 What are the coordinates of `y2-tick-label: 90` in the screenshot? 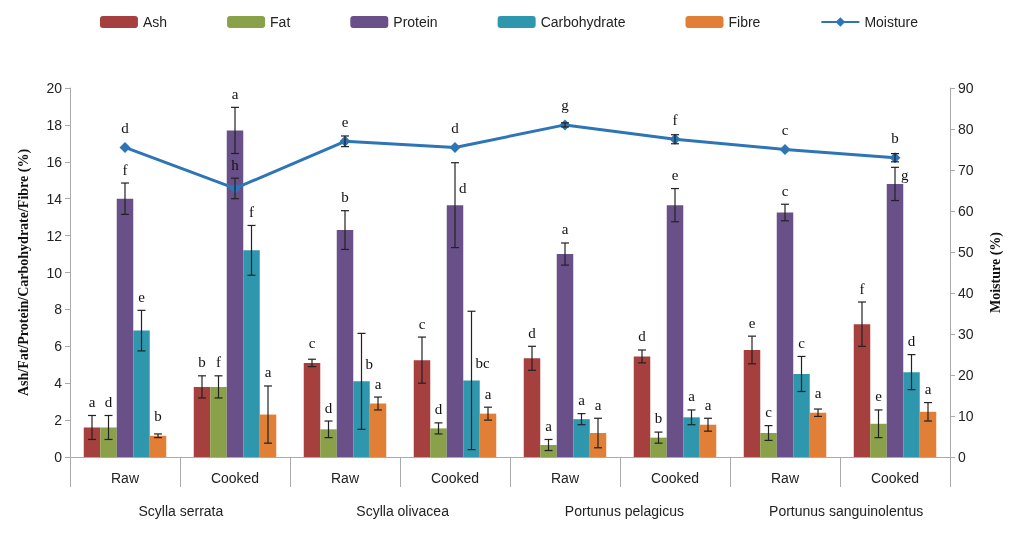 It's located at (966, 88).